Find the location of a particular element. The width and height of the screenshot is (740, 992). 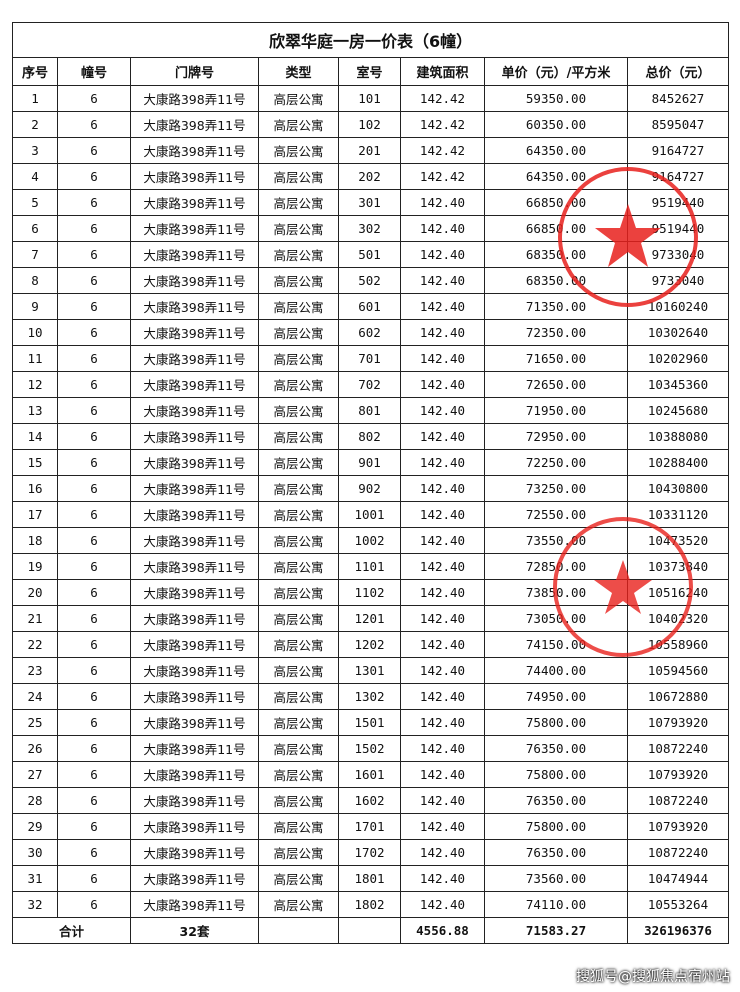

unit-price-cell: 73850.00 is located at coordinates (556, 592).